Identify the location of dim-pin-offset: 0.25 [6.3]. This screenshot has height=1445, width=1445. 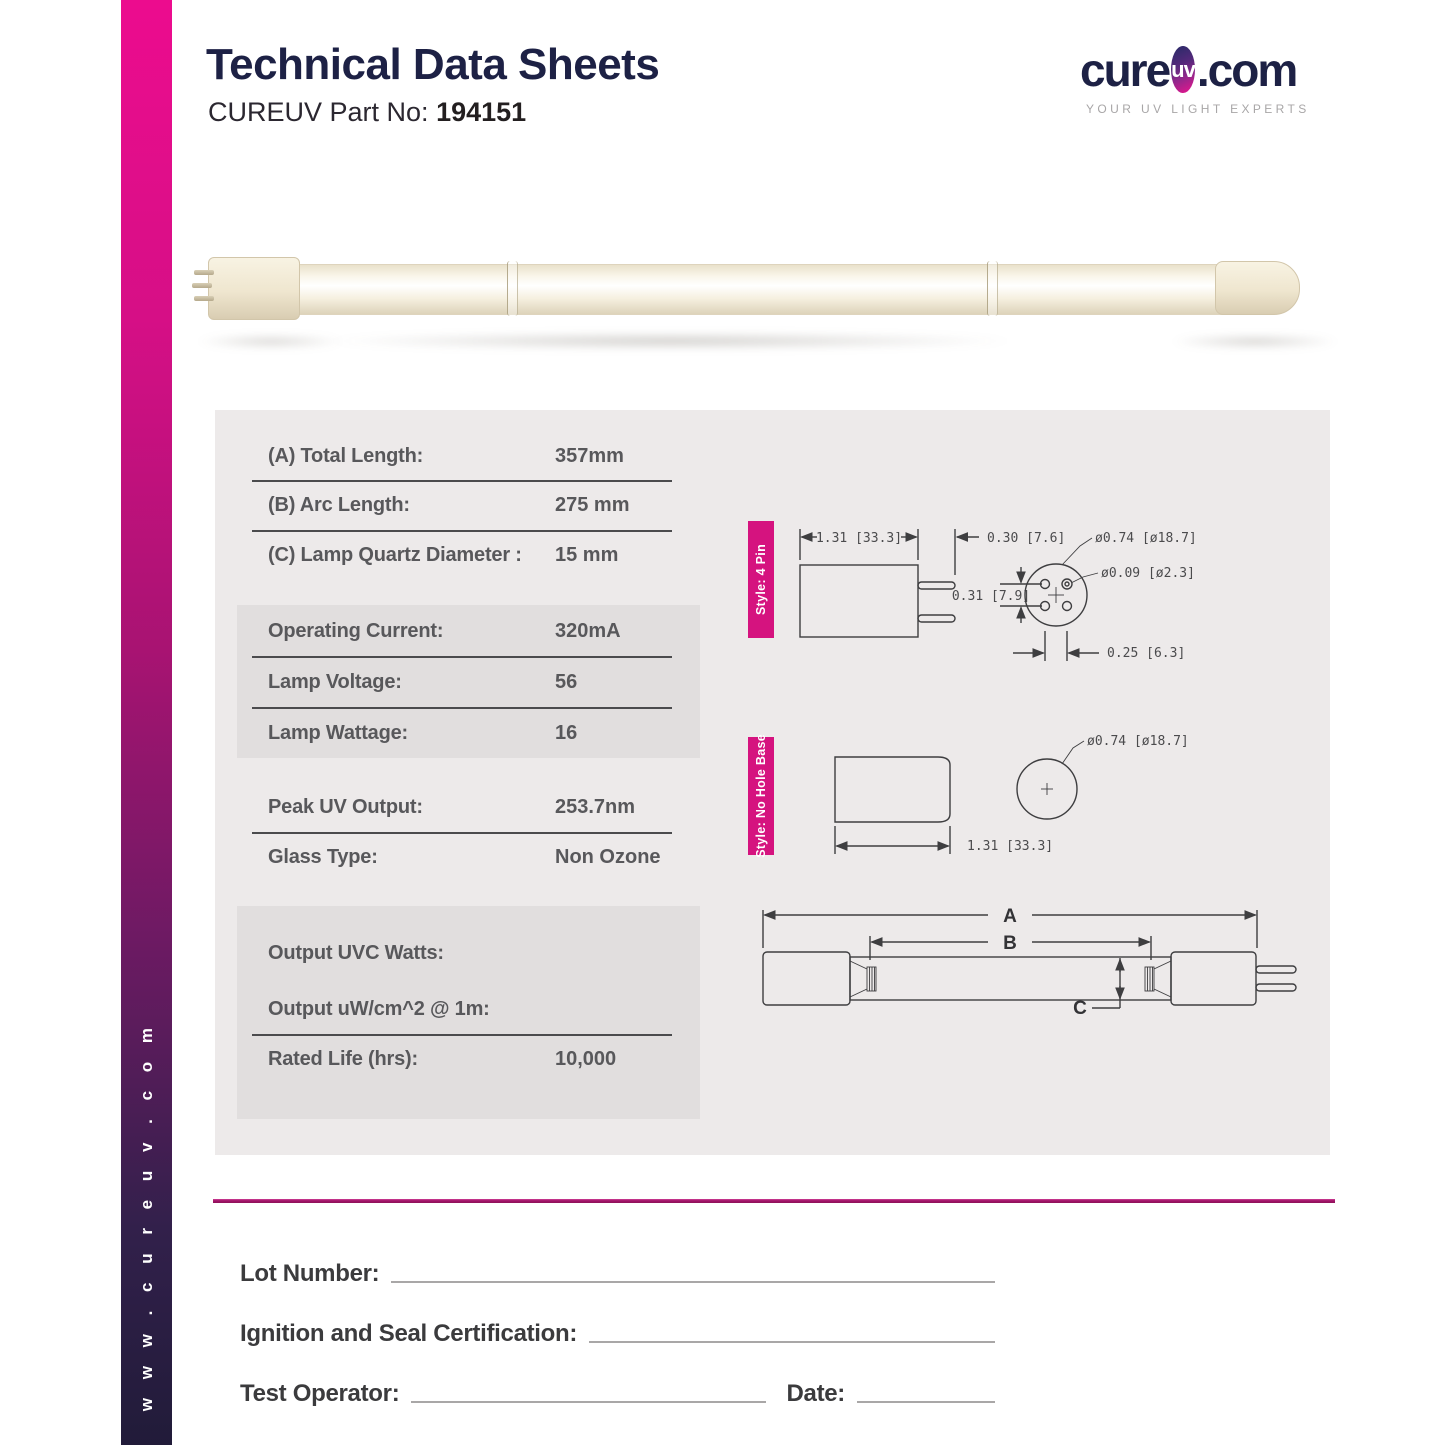
(1146, 653).